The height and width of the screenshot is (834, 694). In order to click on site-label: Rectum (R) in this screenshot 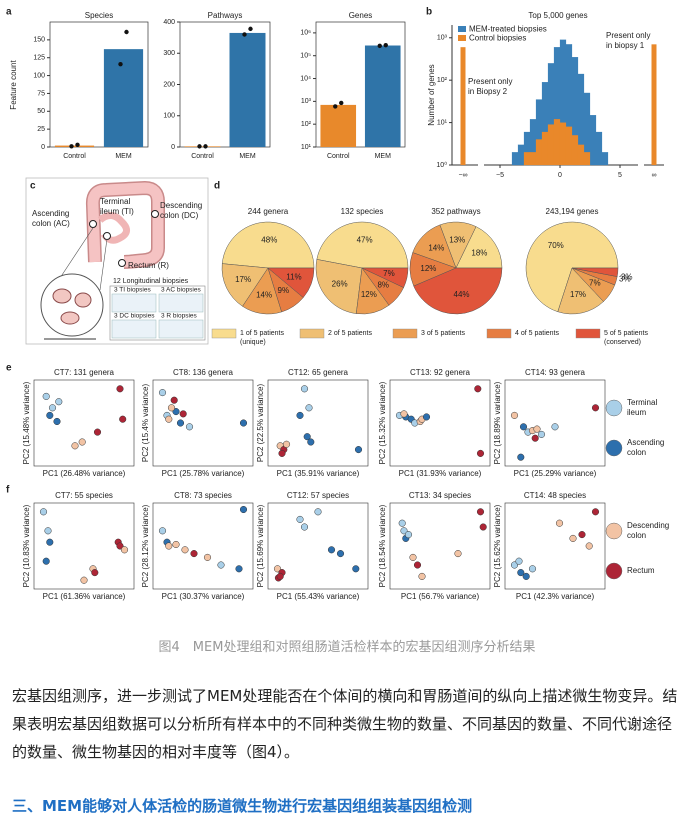, I will do `click(148, 265)`.